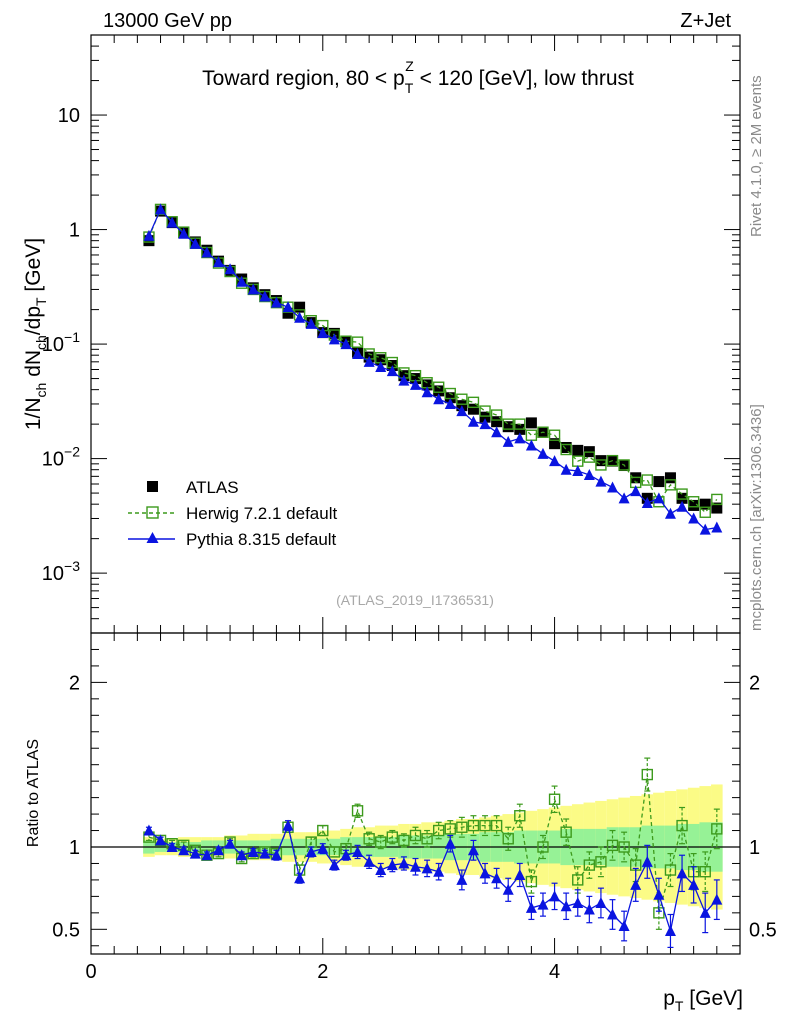 The width and height of the screenshot is (786, 1024). Describe the element at coordinates (35, 334) in the screenshot. I see `main-y-axis-label: 1/Nch dNch/dpT [GeV]` at that location.